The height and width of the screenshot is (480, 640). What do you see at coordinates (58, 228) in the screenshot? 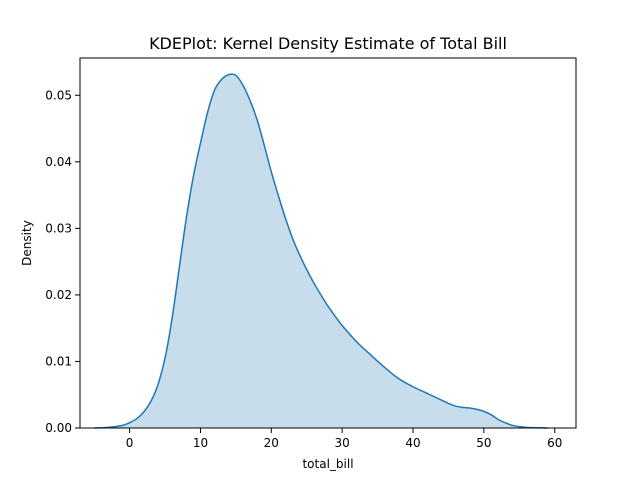
I see `y-tick-label: 0.03` at bounding box center [58, 228].